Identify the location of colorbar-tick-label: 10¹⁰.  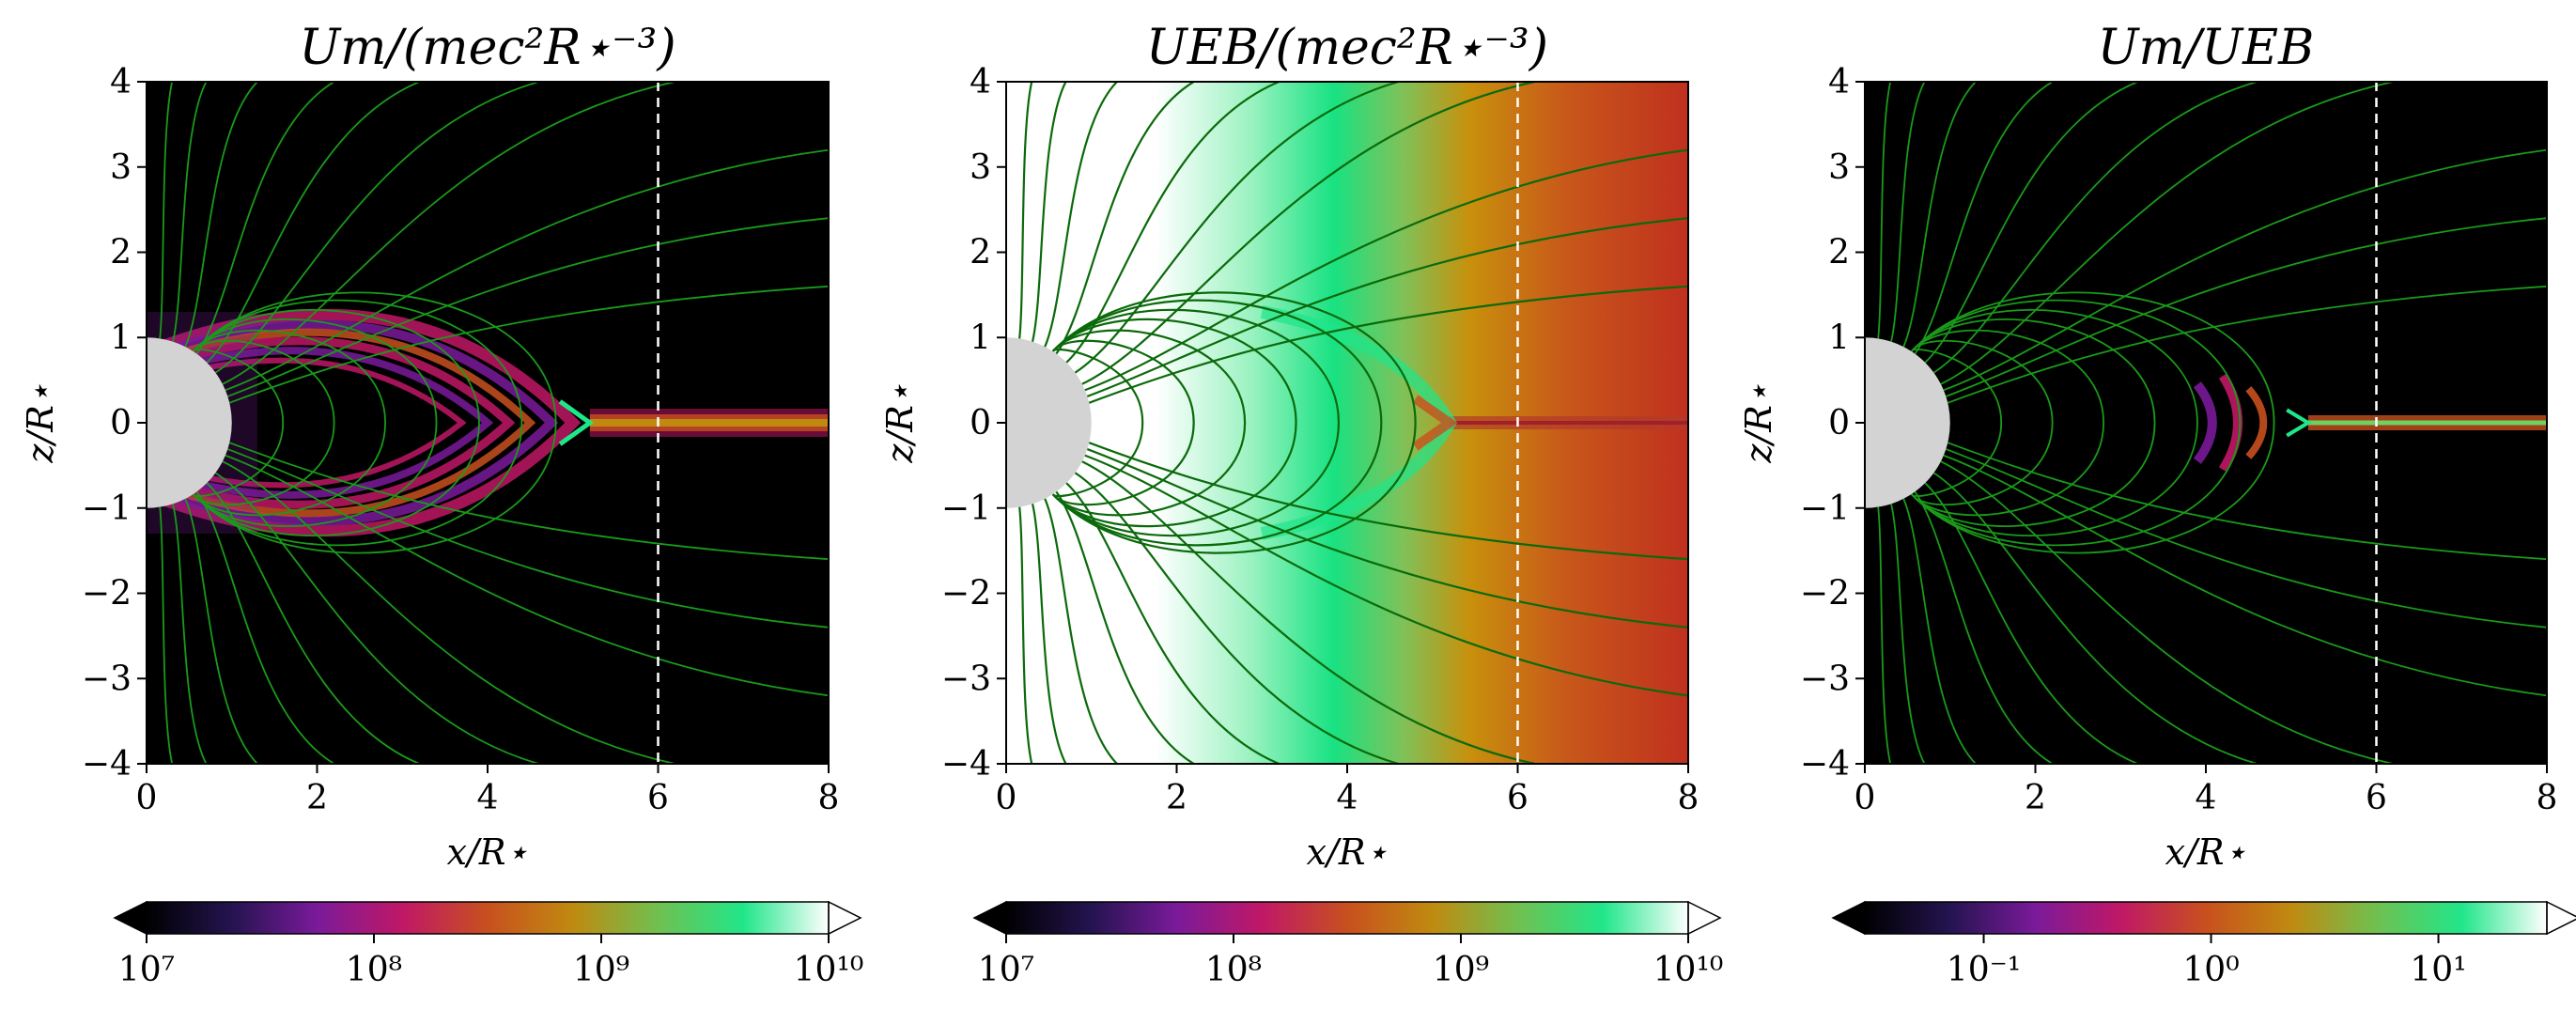
(829, 970).